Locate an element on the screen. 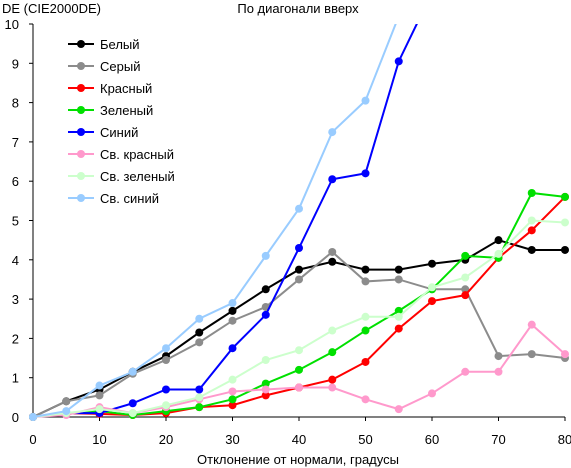  legend-label: Зеленый is located at coordinates (126, 110).